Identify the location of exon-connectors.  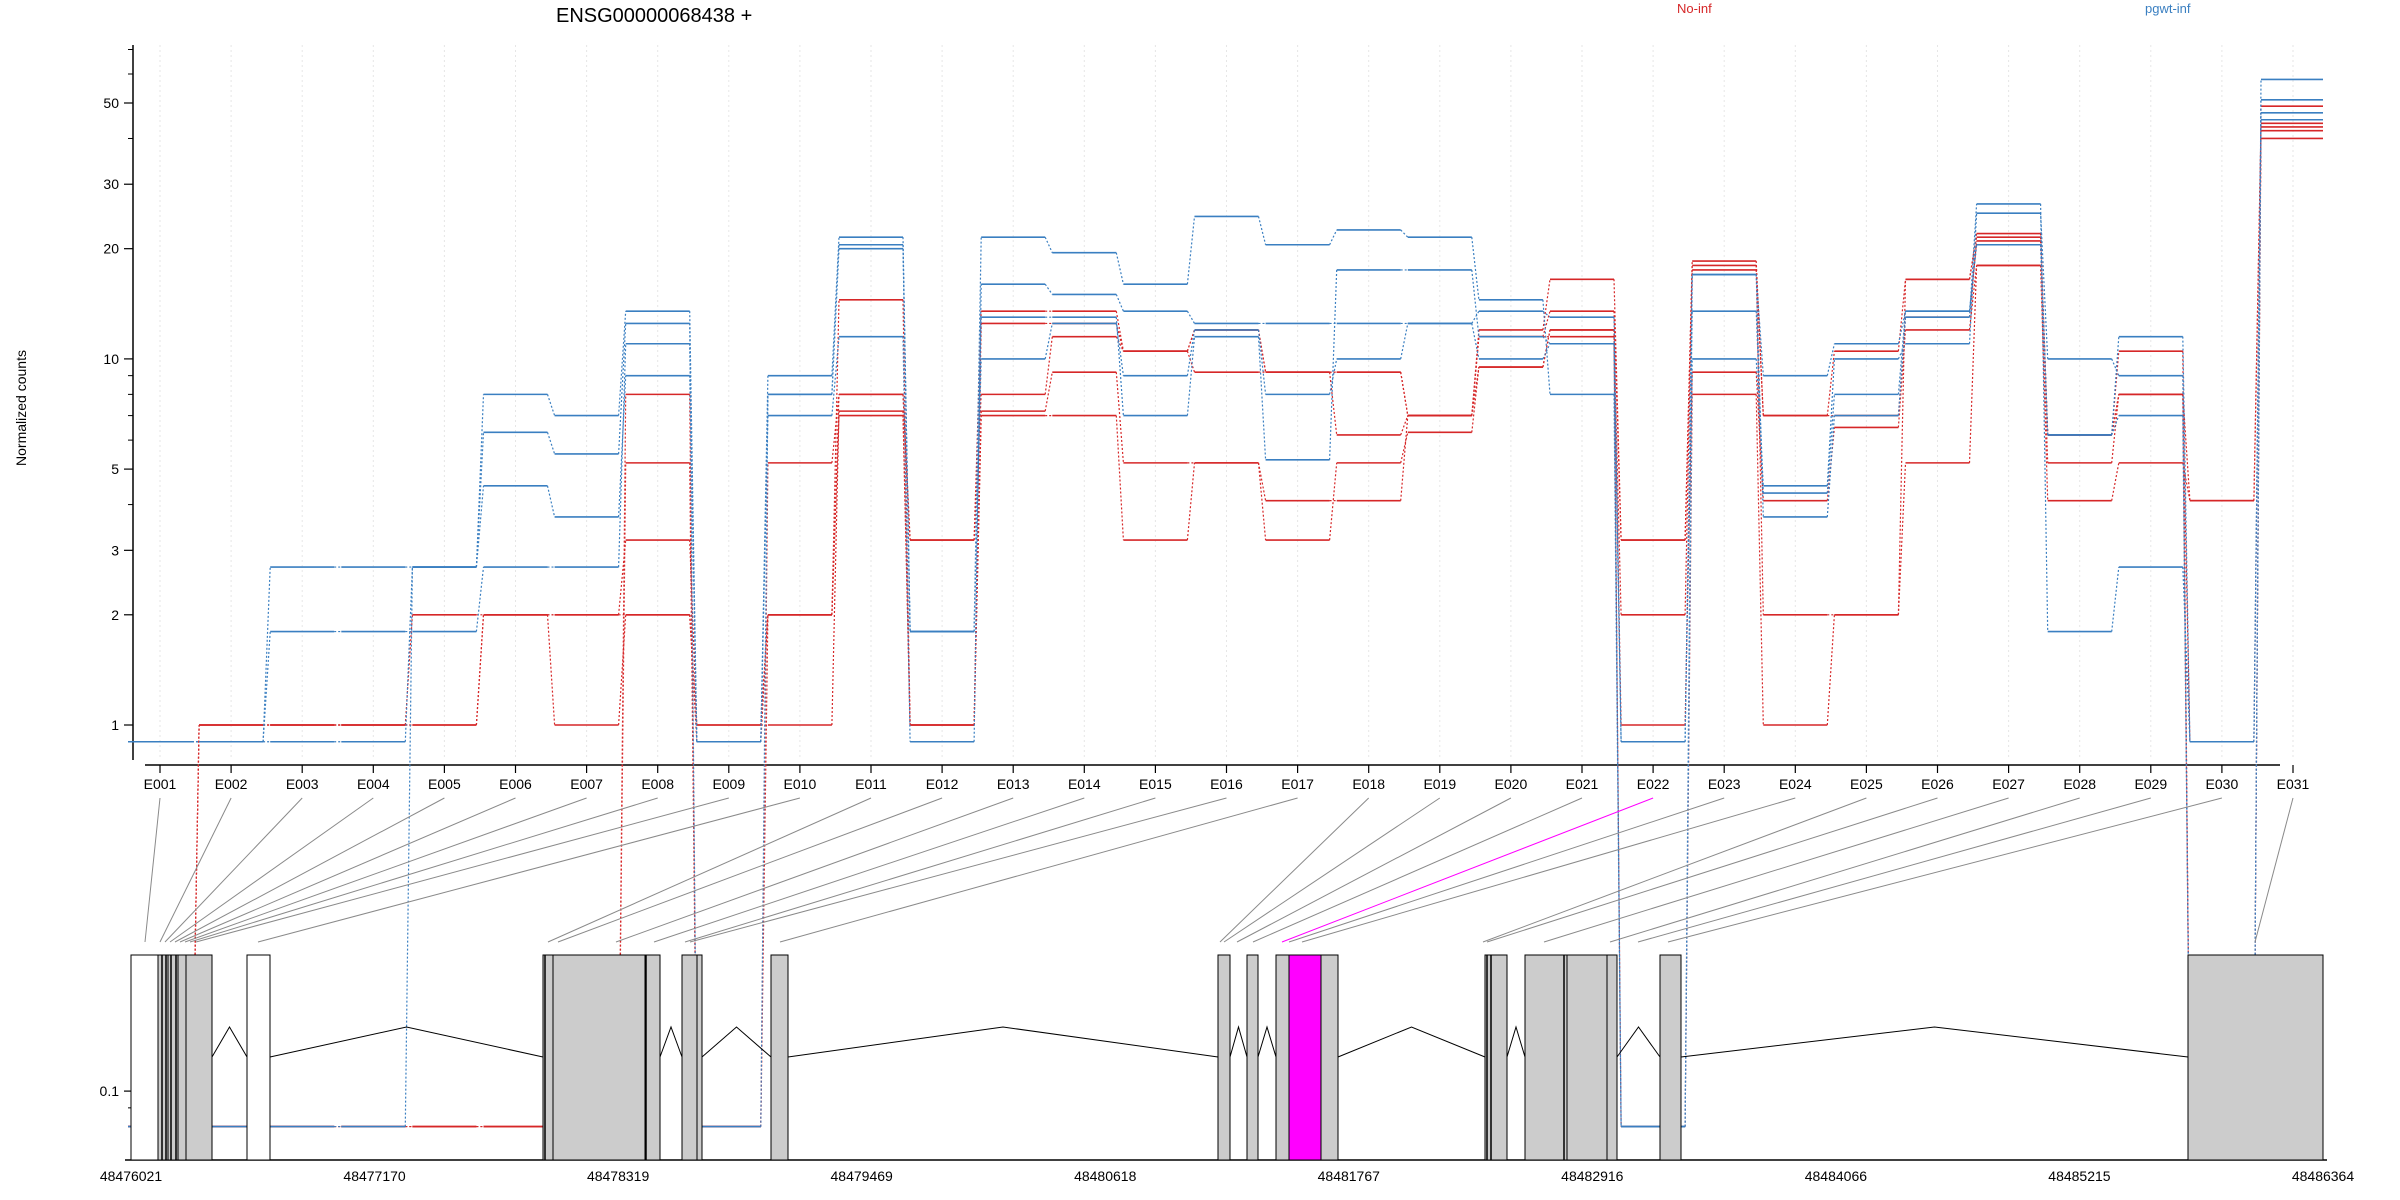
(1219, 870).